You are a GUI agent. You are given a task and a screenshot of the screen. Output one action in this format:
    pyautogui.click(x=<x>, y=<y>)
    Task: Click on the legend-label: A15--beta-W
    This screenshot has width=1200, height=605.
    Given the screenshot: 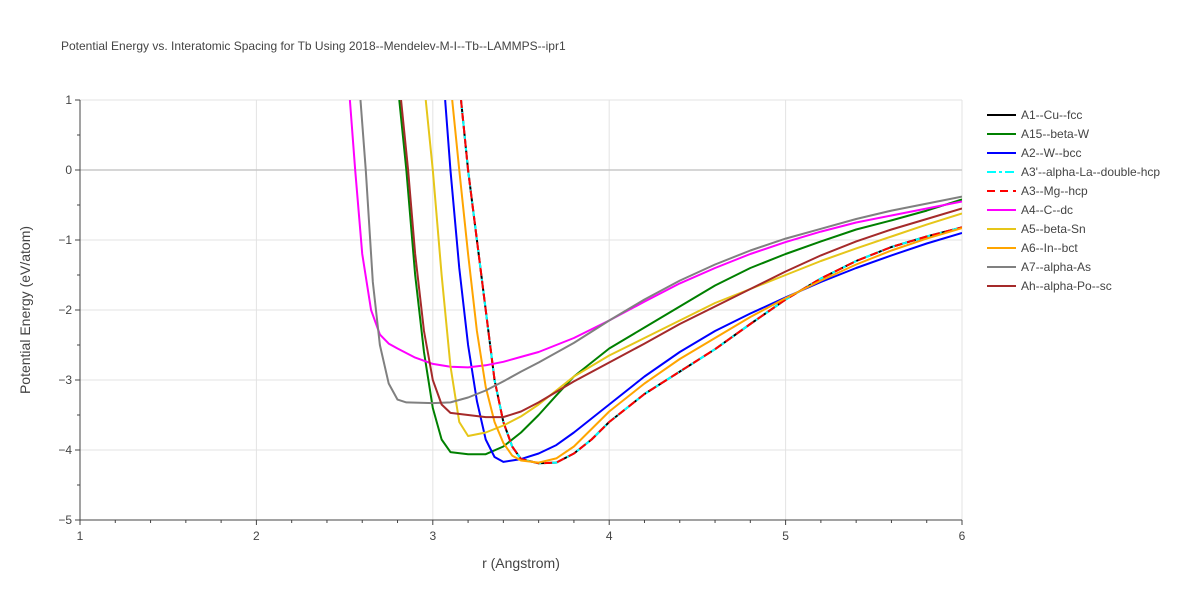 What is the action you would take?
    pyautogui.click(x=1055, y=134)
    